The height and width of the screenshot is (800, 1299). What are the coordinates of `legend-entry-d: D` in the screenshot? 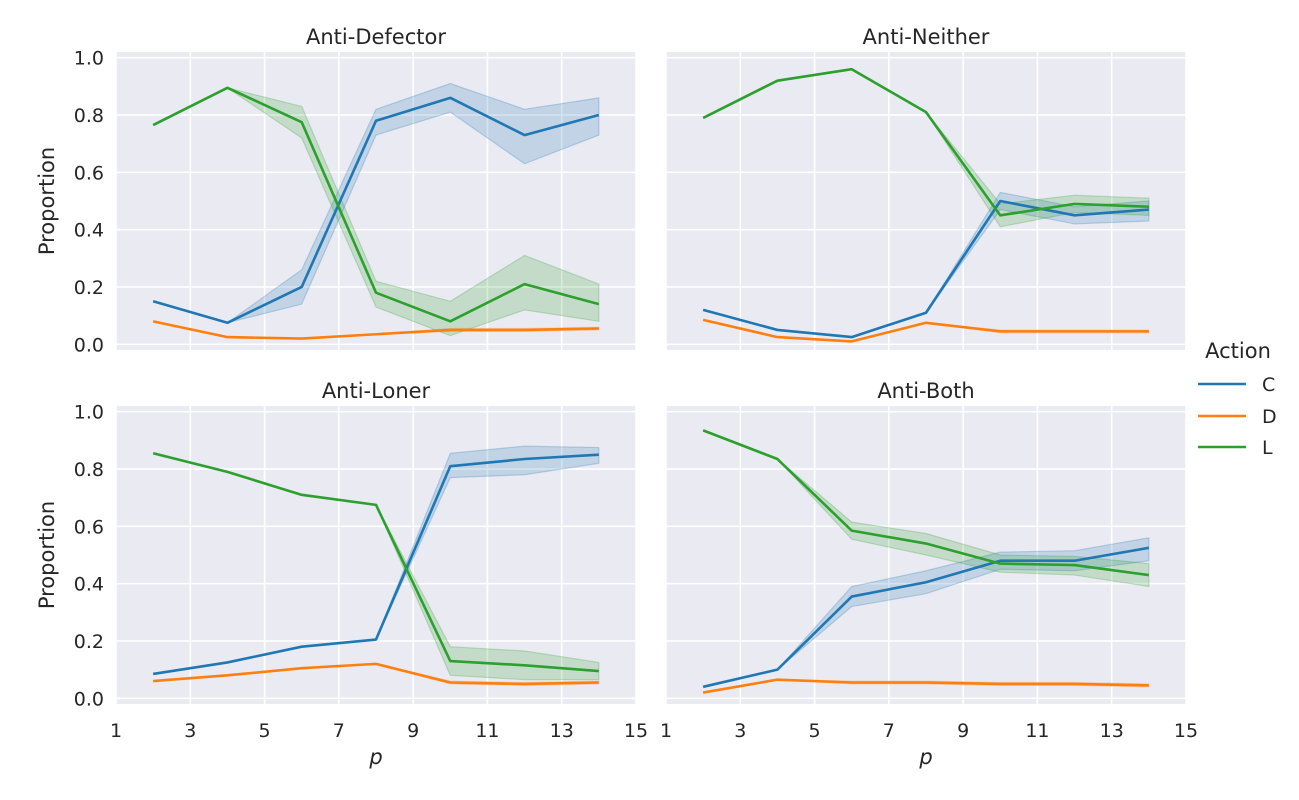 It's located at (1237, 417).